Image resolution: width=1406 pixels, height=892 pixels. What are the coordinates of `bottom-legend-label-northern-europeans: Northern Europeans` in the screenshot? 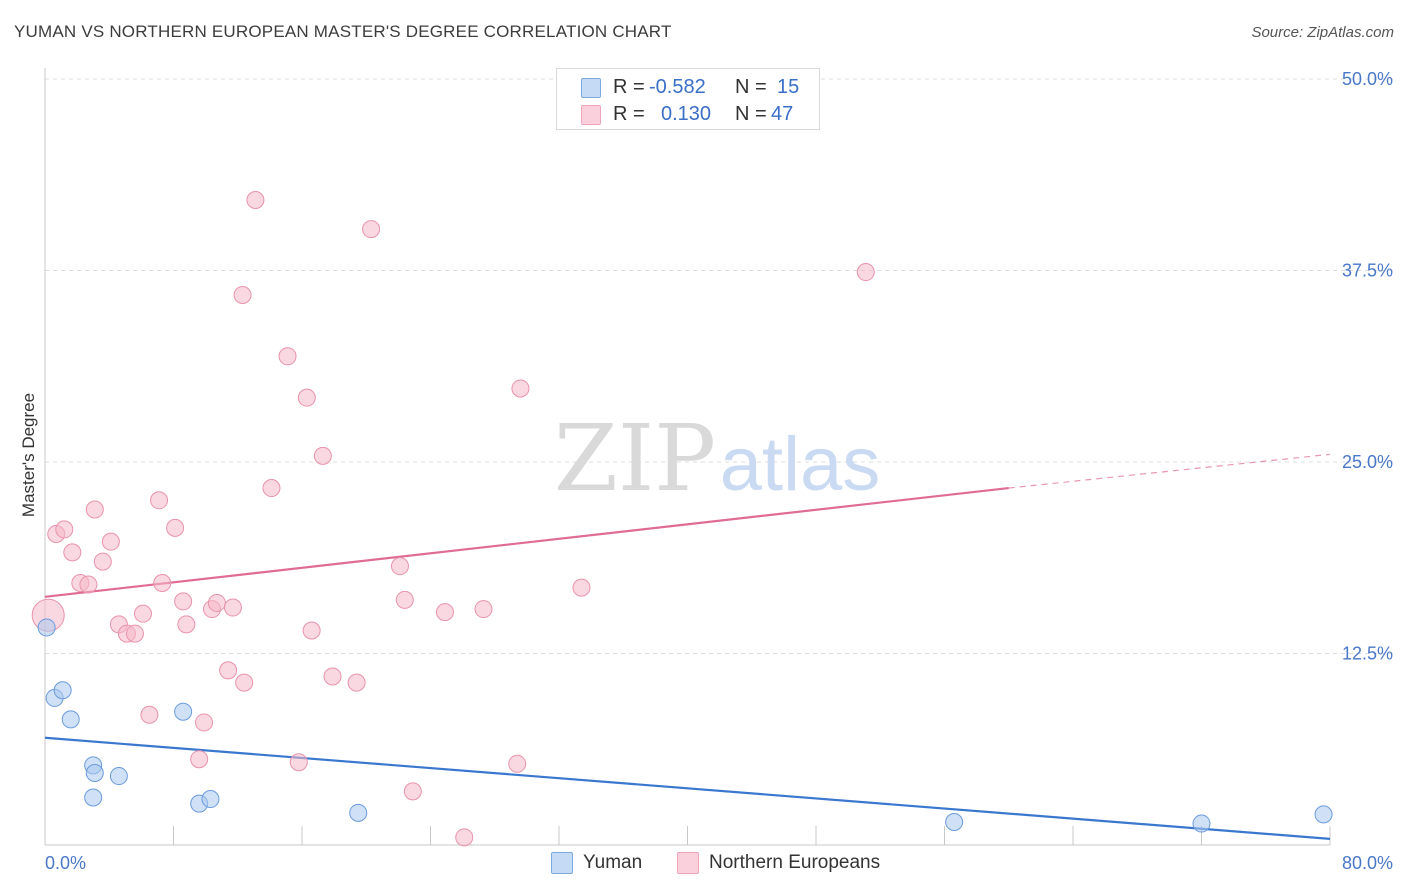 It's located at (795, 862).